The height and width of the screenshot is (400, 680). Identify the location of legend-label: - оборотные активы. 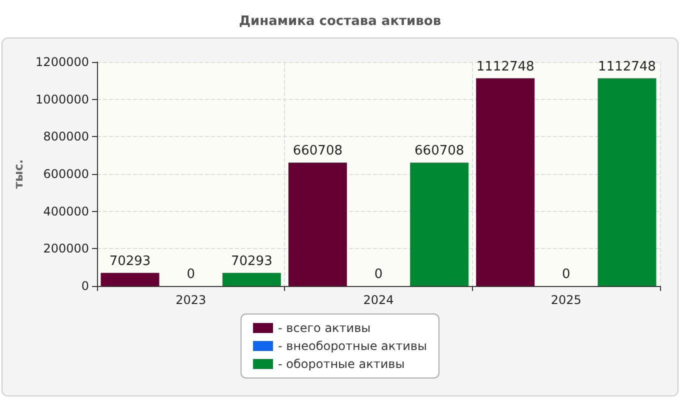
(341, 364).